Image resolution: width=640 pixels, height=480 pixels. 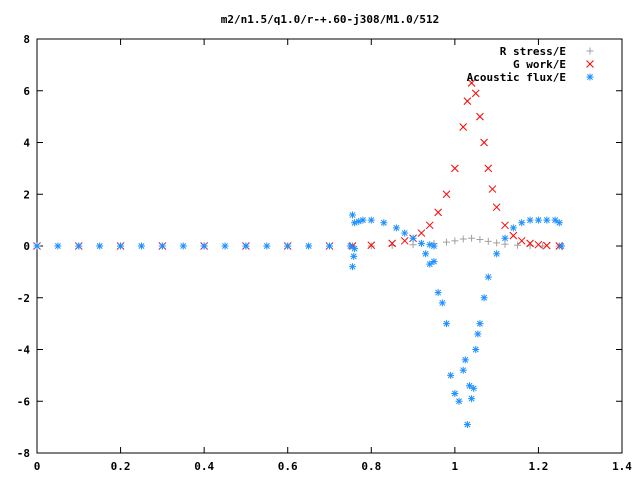 I want to click on chart-title: m2/n1.5/q1.0/r-+.60-j308/M1.0/512, so click(x=330, y=19).